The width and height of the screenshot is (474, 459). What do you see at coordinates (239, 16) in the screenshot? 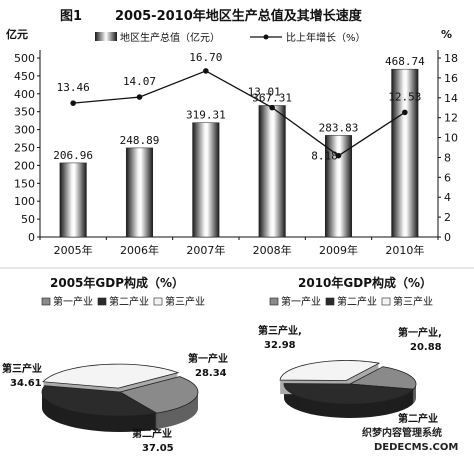
I see `figure-title: 2005-2010年地区生产总值及其增长速度` at bounding box center [239, 16].